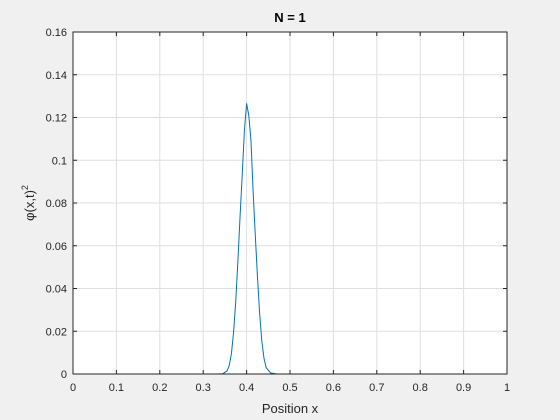  I want to click on x-tick-label: 0, so click(73, 388).